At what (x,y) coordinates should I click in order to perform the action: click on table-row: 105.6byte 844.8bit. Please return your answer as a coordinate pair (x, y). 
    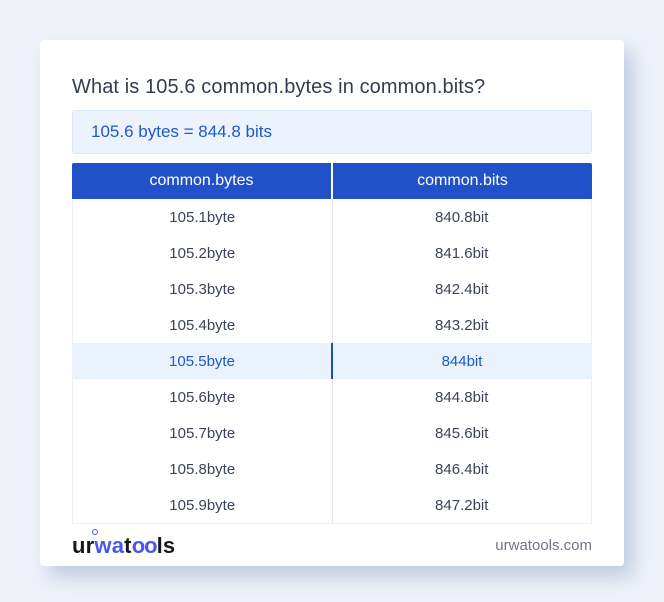
    Looking at the image, I should click on (332, 397).